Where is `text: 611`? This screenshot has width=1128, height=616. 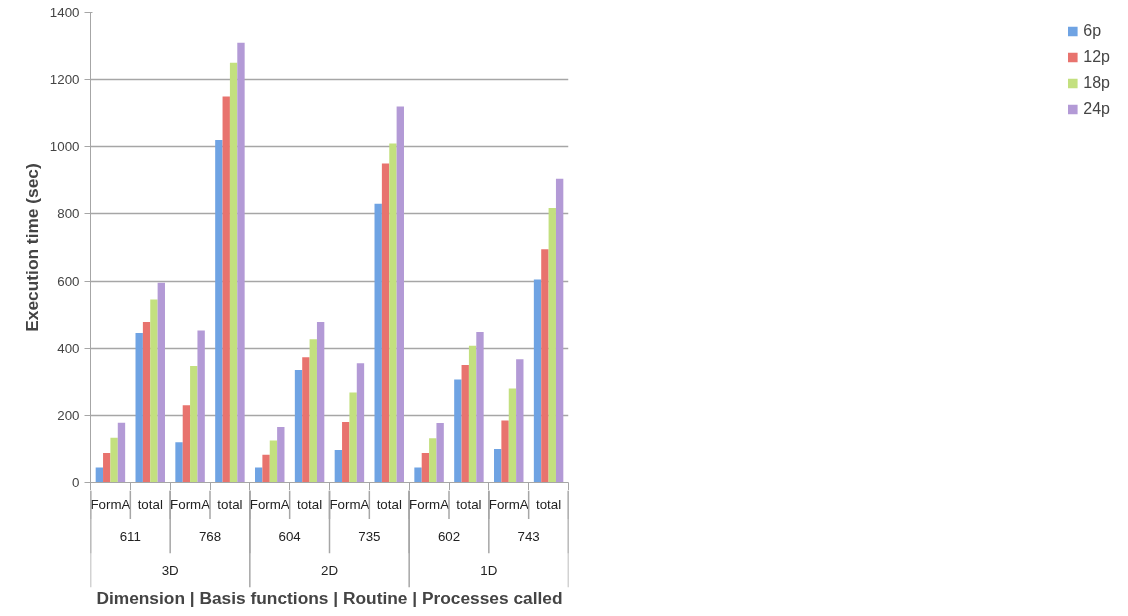
text: 611 is located at coordinates (130, 536).